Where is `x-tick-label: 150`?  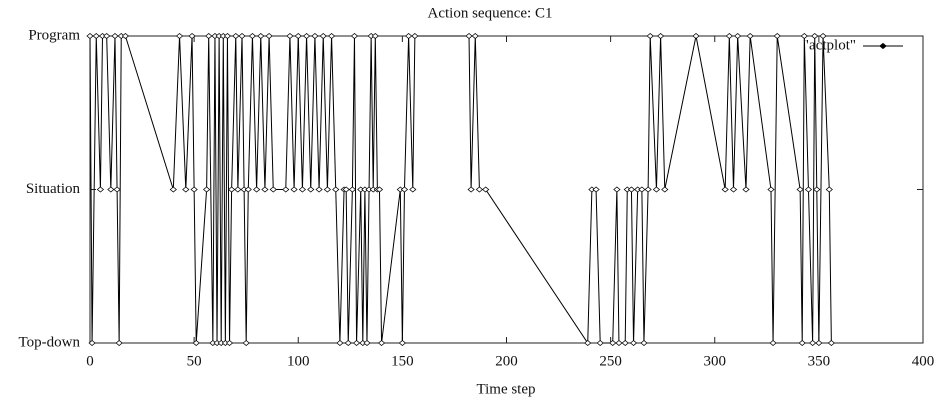 x-tick-label: 150 is located at coordinates (402, 361).